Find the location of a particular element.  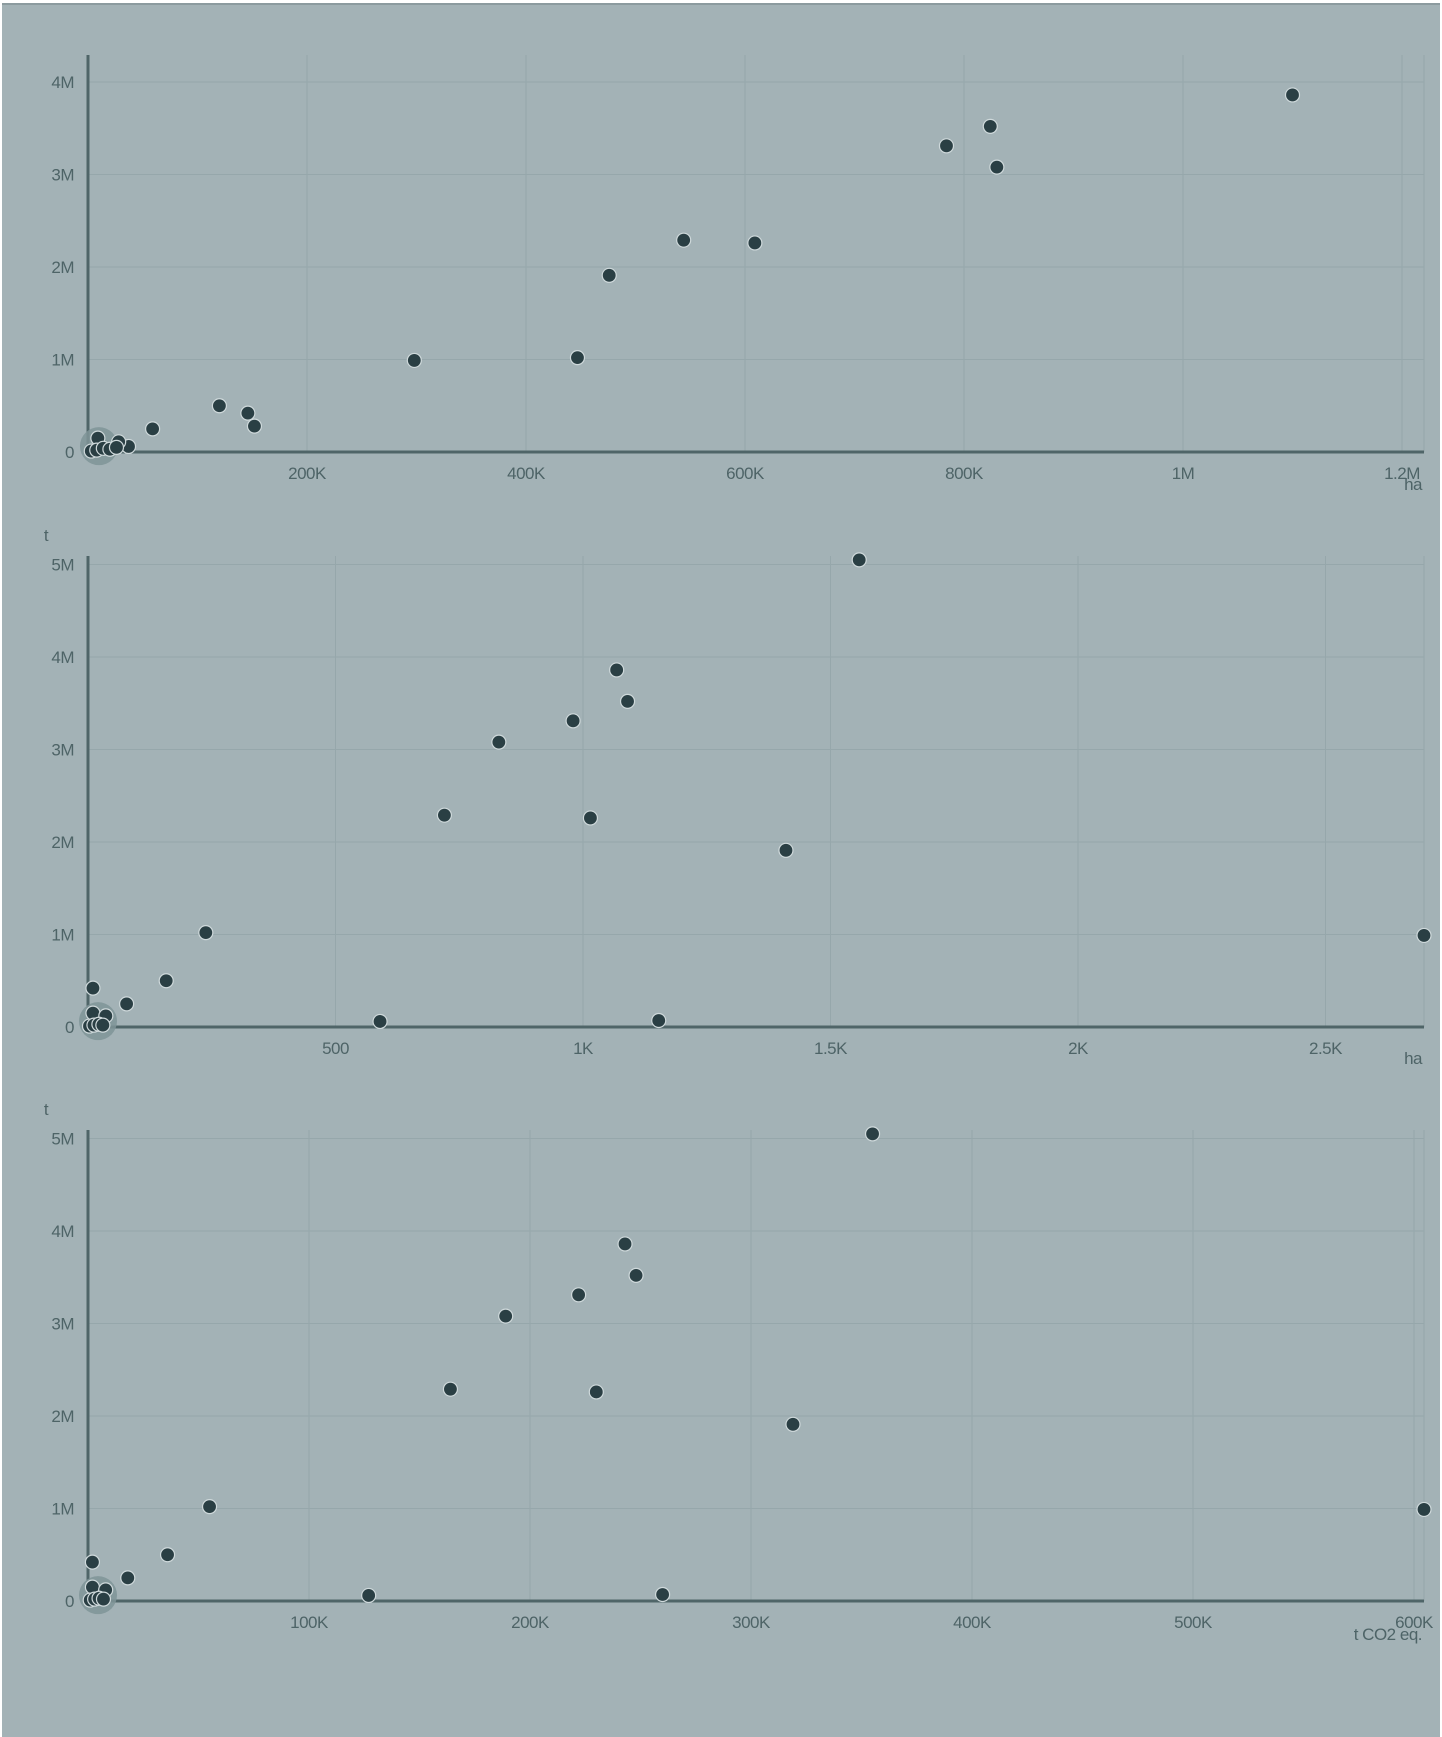

x-tick-label: 800K is located at coordinates (964, 473).